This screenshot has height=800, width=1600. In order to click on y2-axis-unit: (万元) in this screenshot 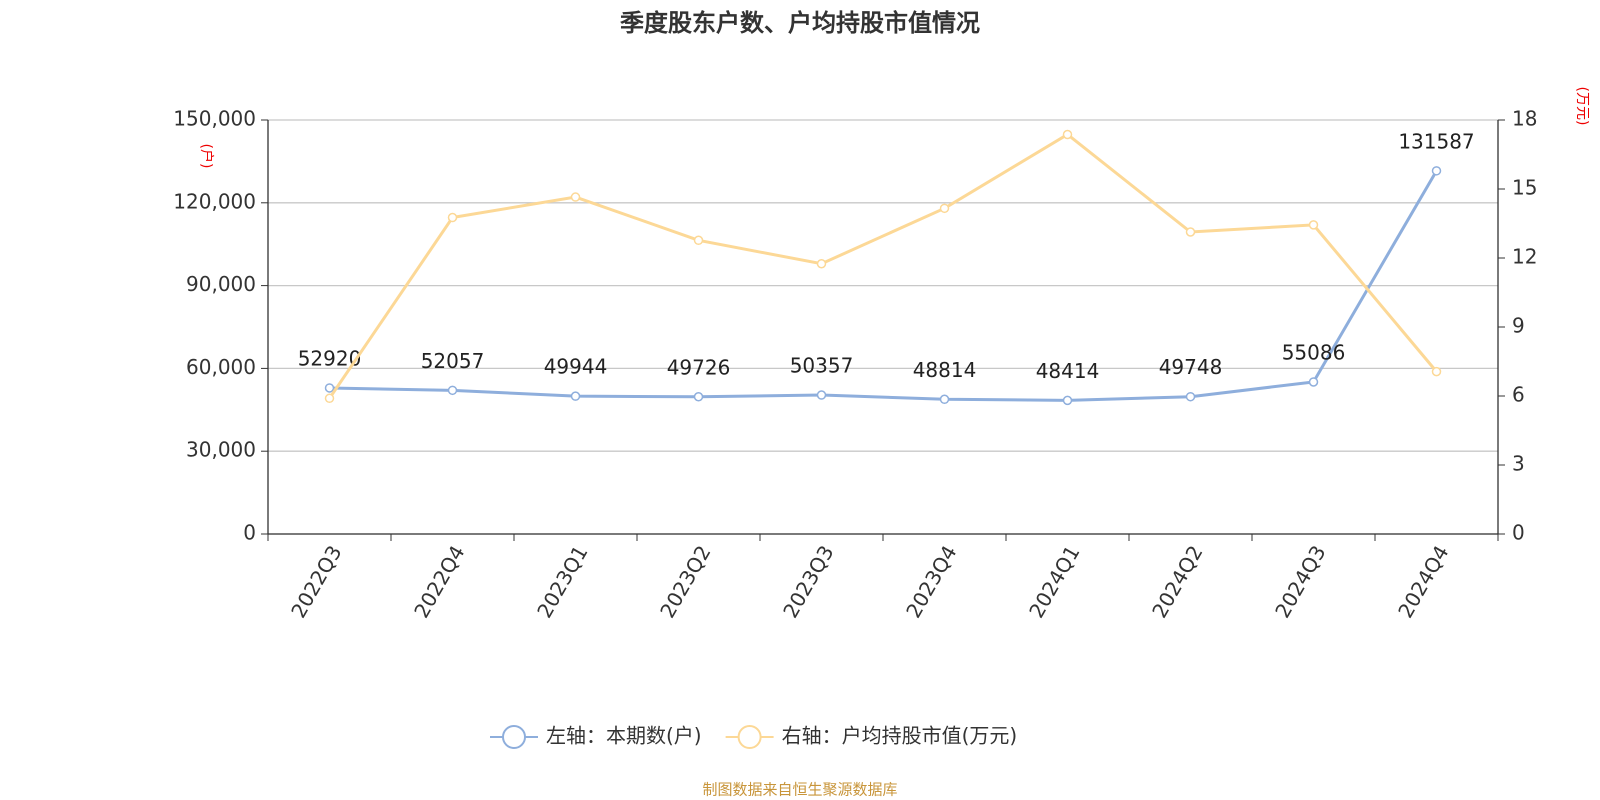, I will do `click(1582, 106)`.